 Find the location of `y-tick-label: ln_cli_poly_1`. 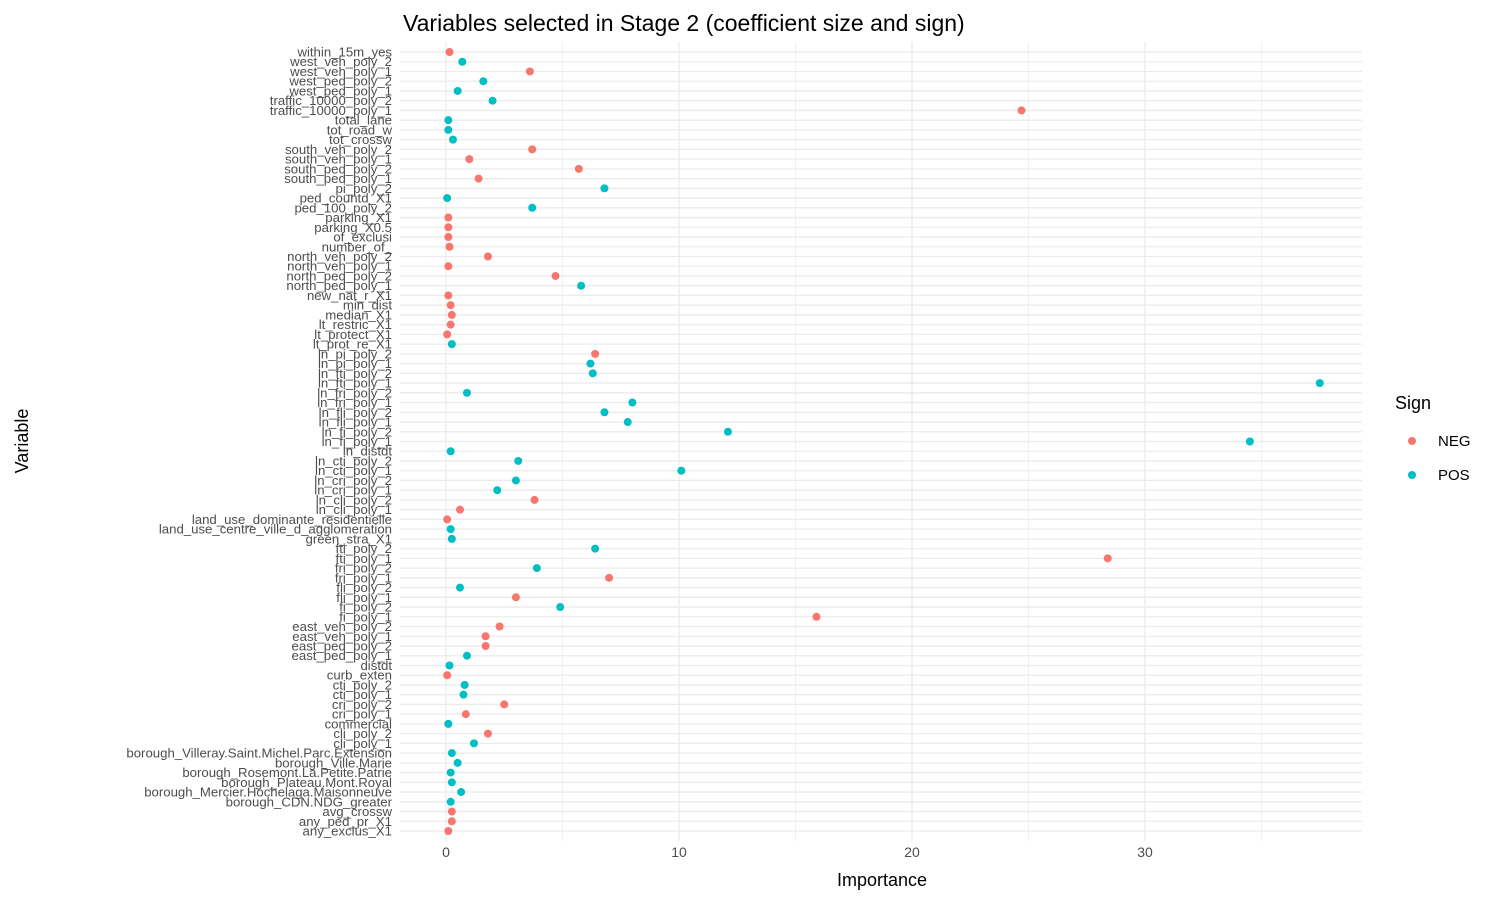

y-tick-label: ln_cli_poly_1 is located at coordinates (354, 509).